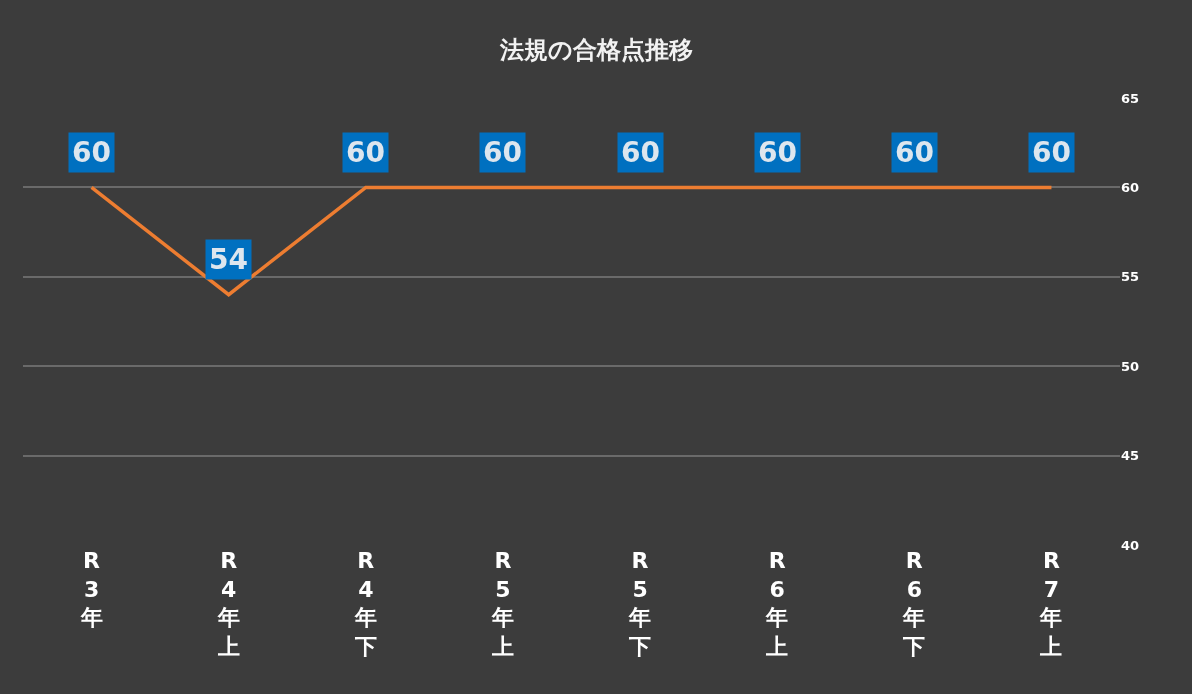 The height and width of the screenshot is (694, 1192). Describe the element at coordinates (228, 259) in the screenshot. I see `data-label: 54` at that location.